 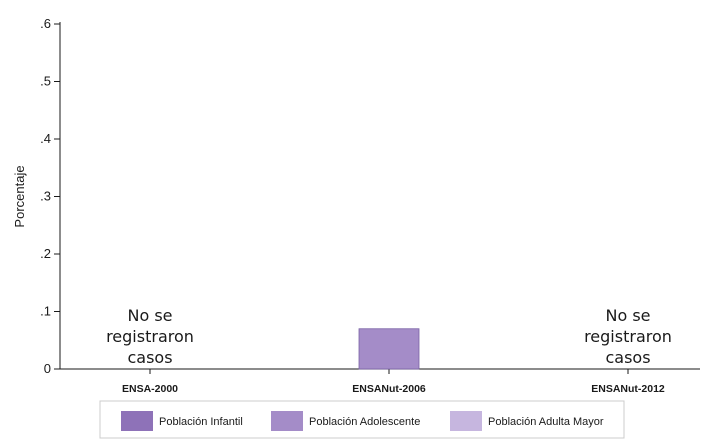 What do you see at coordinates (45, 311) in the screenshot?
I see `y-tick-label: .1` at bounding box center [45, 311].